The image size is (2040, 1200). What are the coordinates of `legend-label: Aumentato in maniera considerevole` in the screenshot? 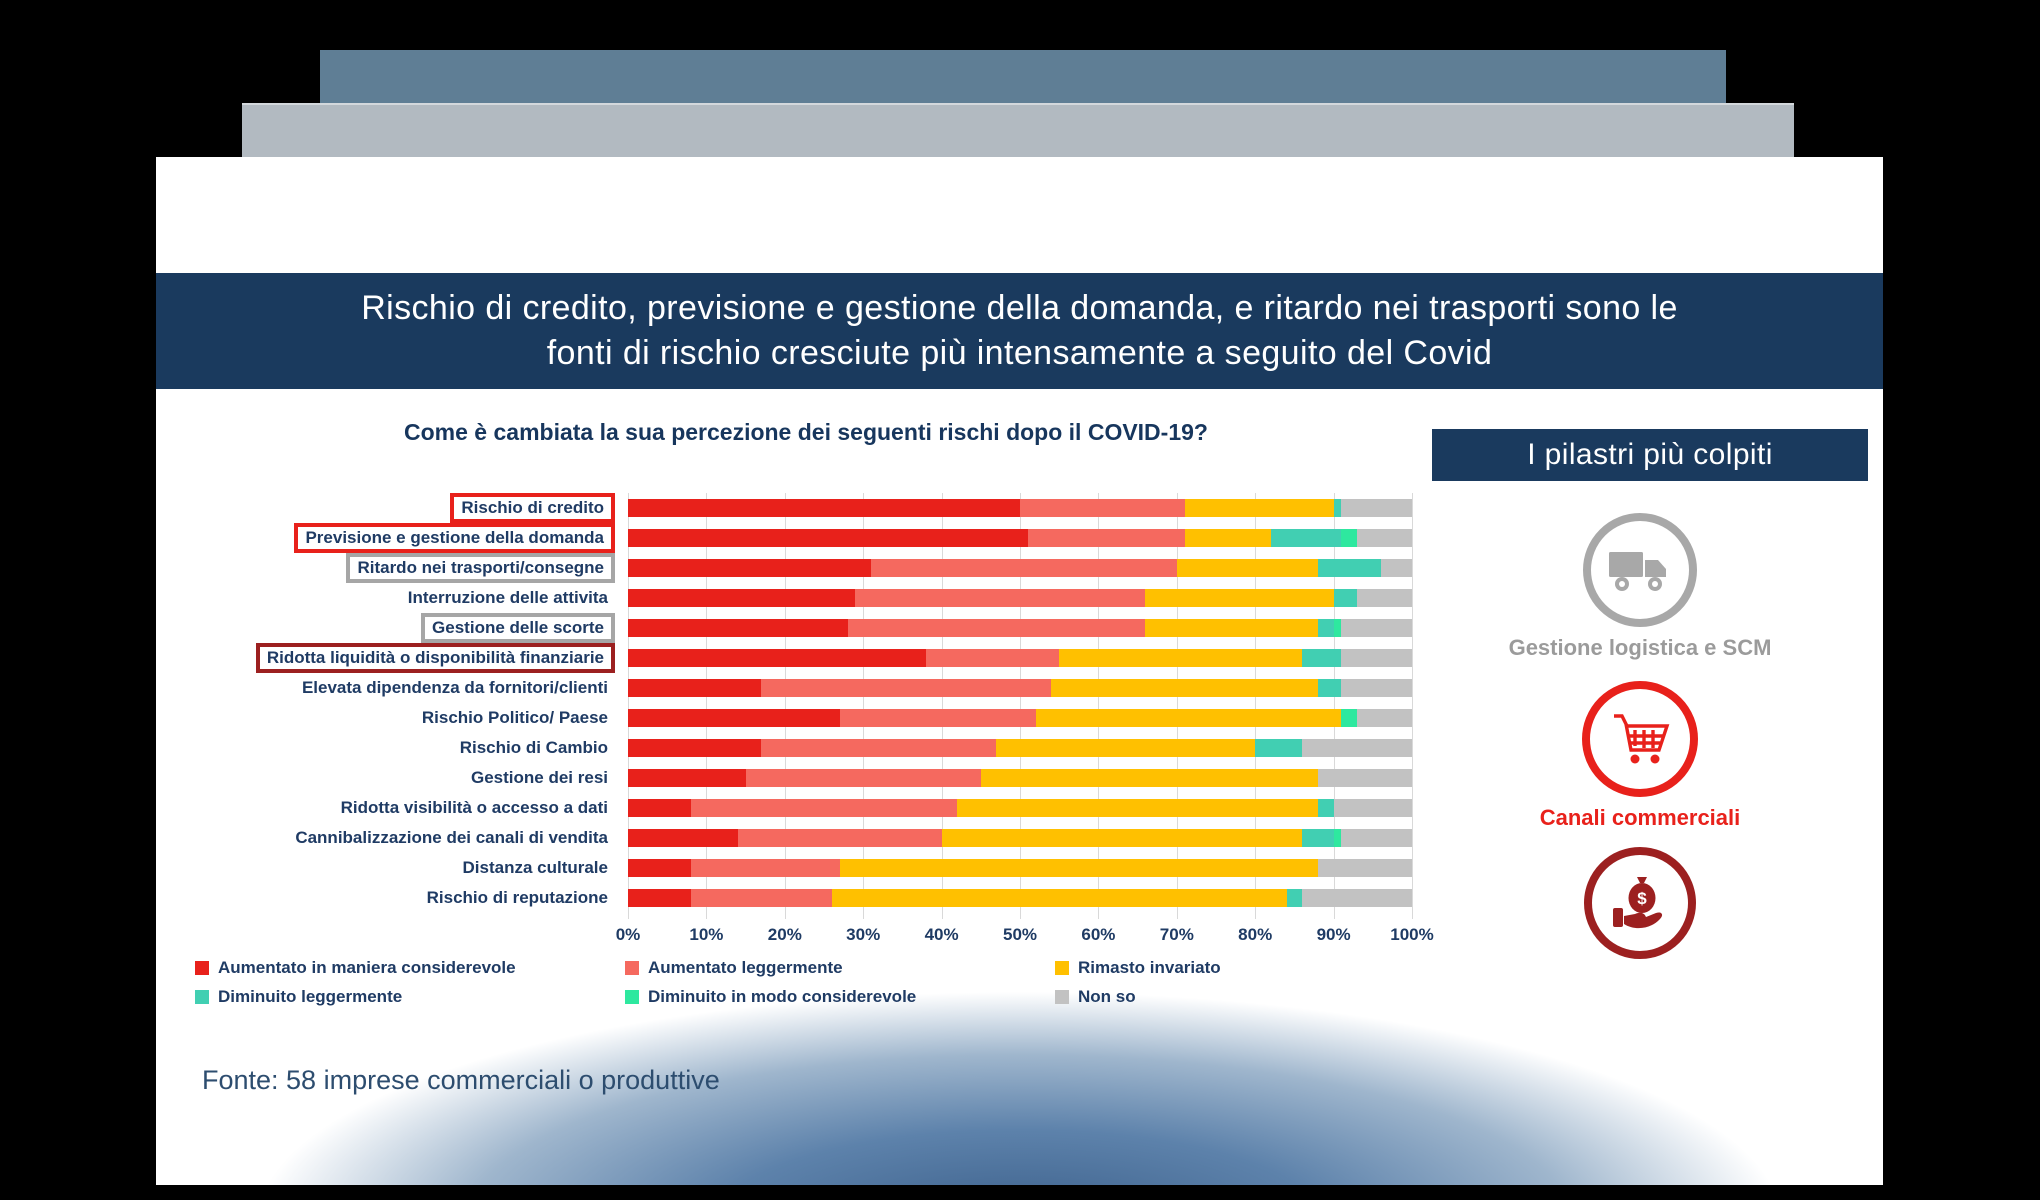 It's located at (367, 967).